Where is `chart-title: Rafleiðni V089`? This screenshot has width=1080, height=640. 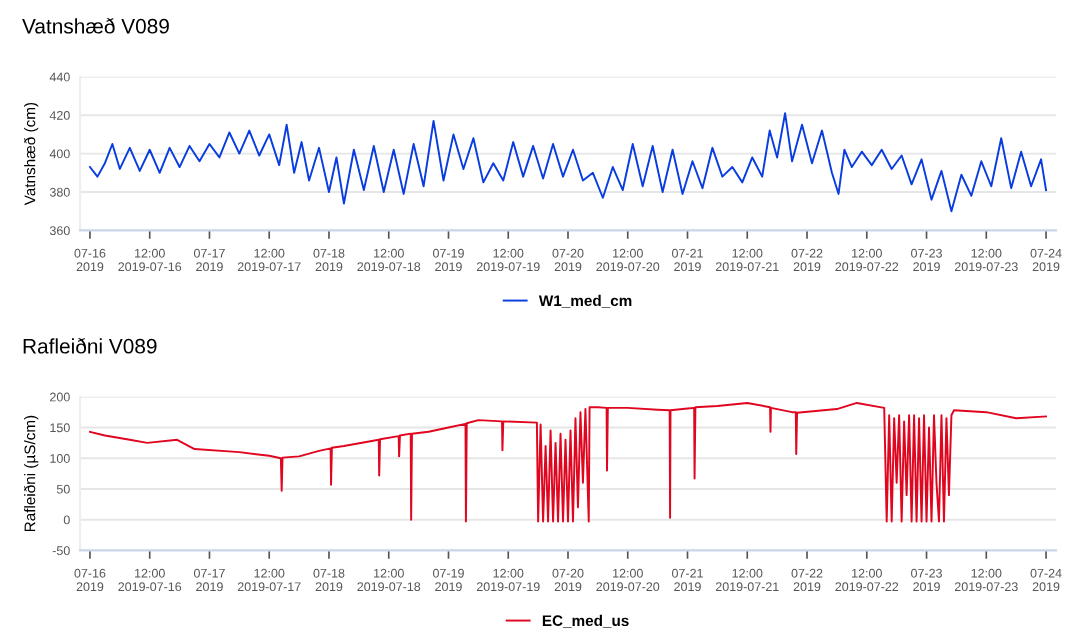
chart-title: Rafleiðni V089 is located at coordinates (90, 345).